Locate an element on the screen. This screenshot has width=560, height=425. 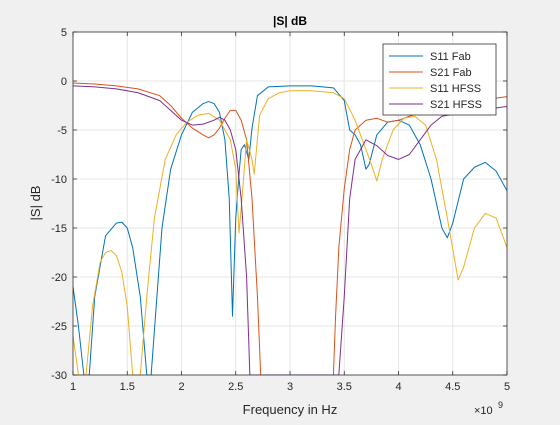
legend: S11 Fab S21 Fab S11 HFSS S21 HFSS is located at coordinates (439, 79).